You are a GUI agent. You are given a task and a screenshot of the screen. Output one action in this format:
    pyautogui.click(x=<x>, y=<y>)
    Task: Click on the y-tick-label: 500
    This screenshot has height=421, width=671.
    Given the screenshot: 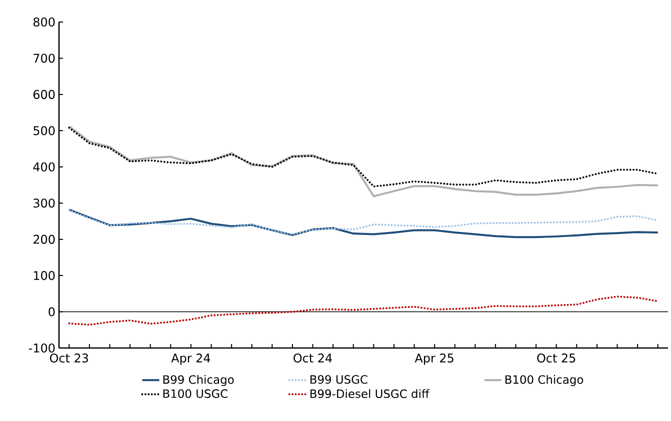 What is the action you would take?
    pyautogui.click(x=44, y=131)
    